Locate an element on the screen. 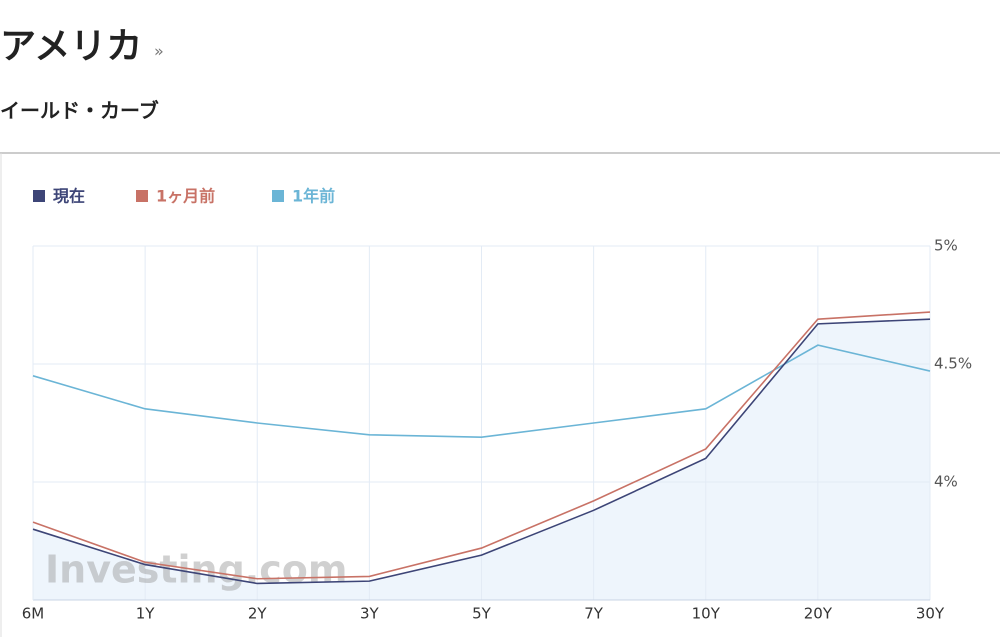  x-tick-label: 5Y is located at coordinates (482, 614).